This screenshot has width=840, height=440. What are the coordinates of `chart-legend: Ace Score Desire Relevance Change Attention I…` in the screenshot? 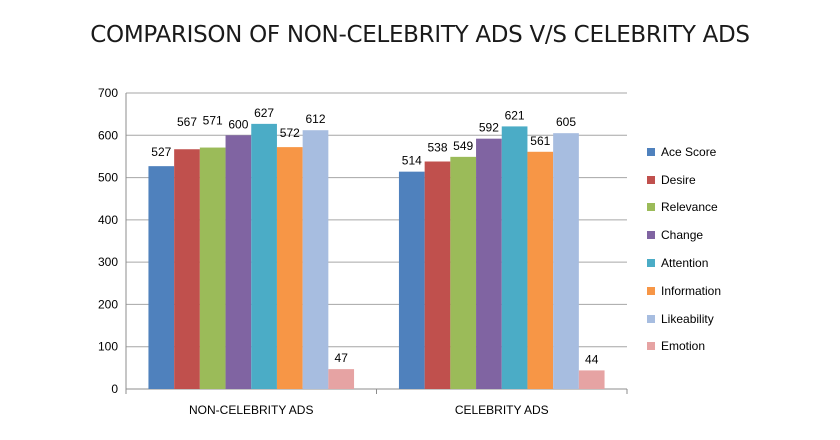 It's located at (684, 249).